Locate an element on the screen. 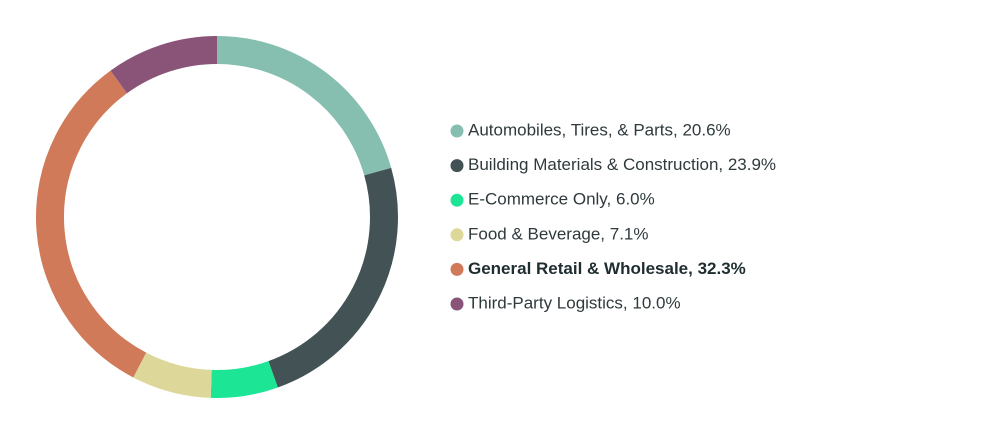  legend-label: Third-Party Logistics, 10.0% is located at coordinates (574, 302).